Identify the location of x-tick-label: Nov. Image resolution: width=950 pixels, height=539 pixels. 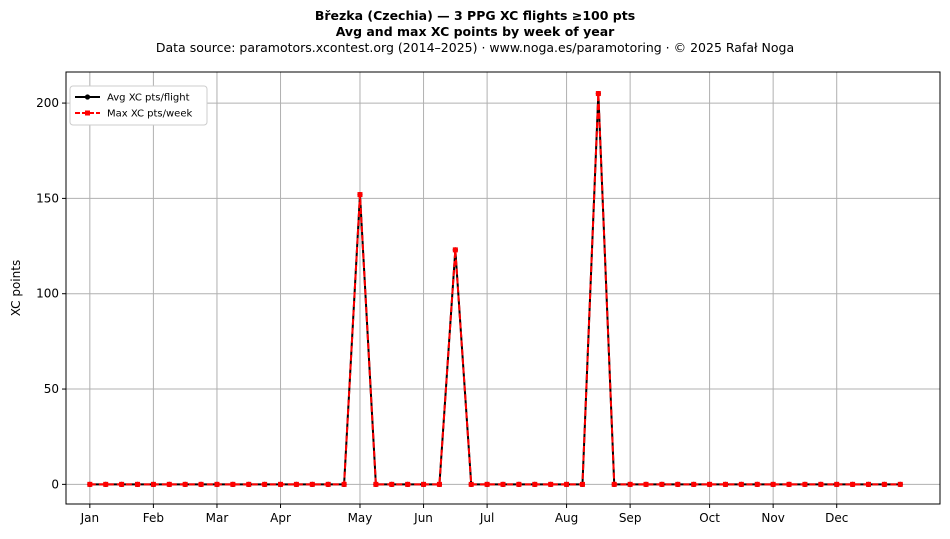
(772, 518).